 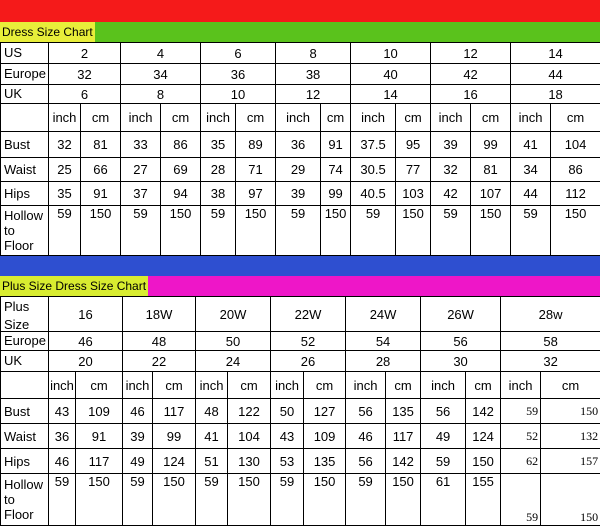 I want to click on measure-value: 112, so click(x=575, y=194).